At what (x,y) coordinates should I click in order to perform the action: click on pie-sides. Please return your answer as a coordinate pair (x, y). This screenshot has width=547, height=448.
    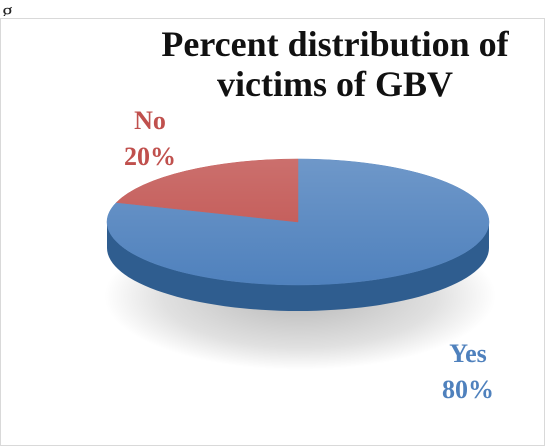
    Looking at the image, I should click on (298, 266).